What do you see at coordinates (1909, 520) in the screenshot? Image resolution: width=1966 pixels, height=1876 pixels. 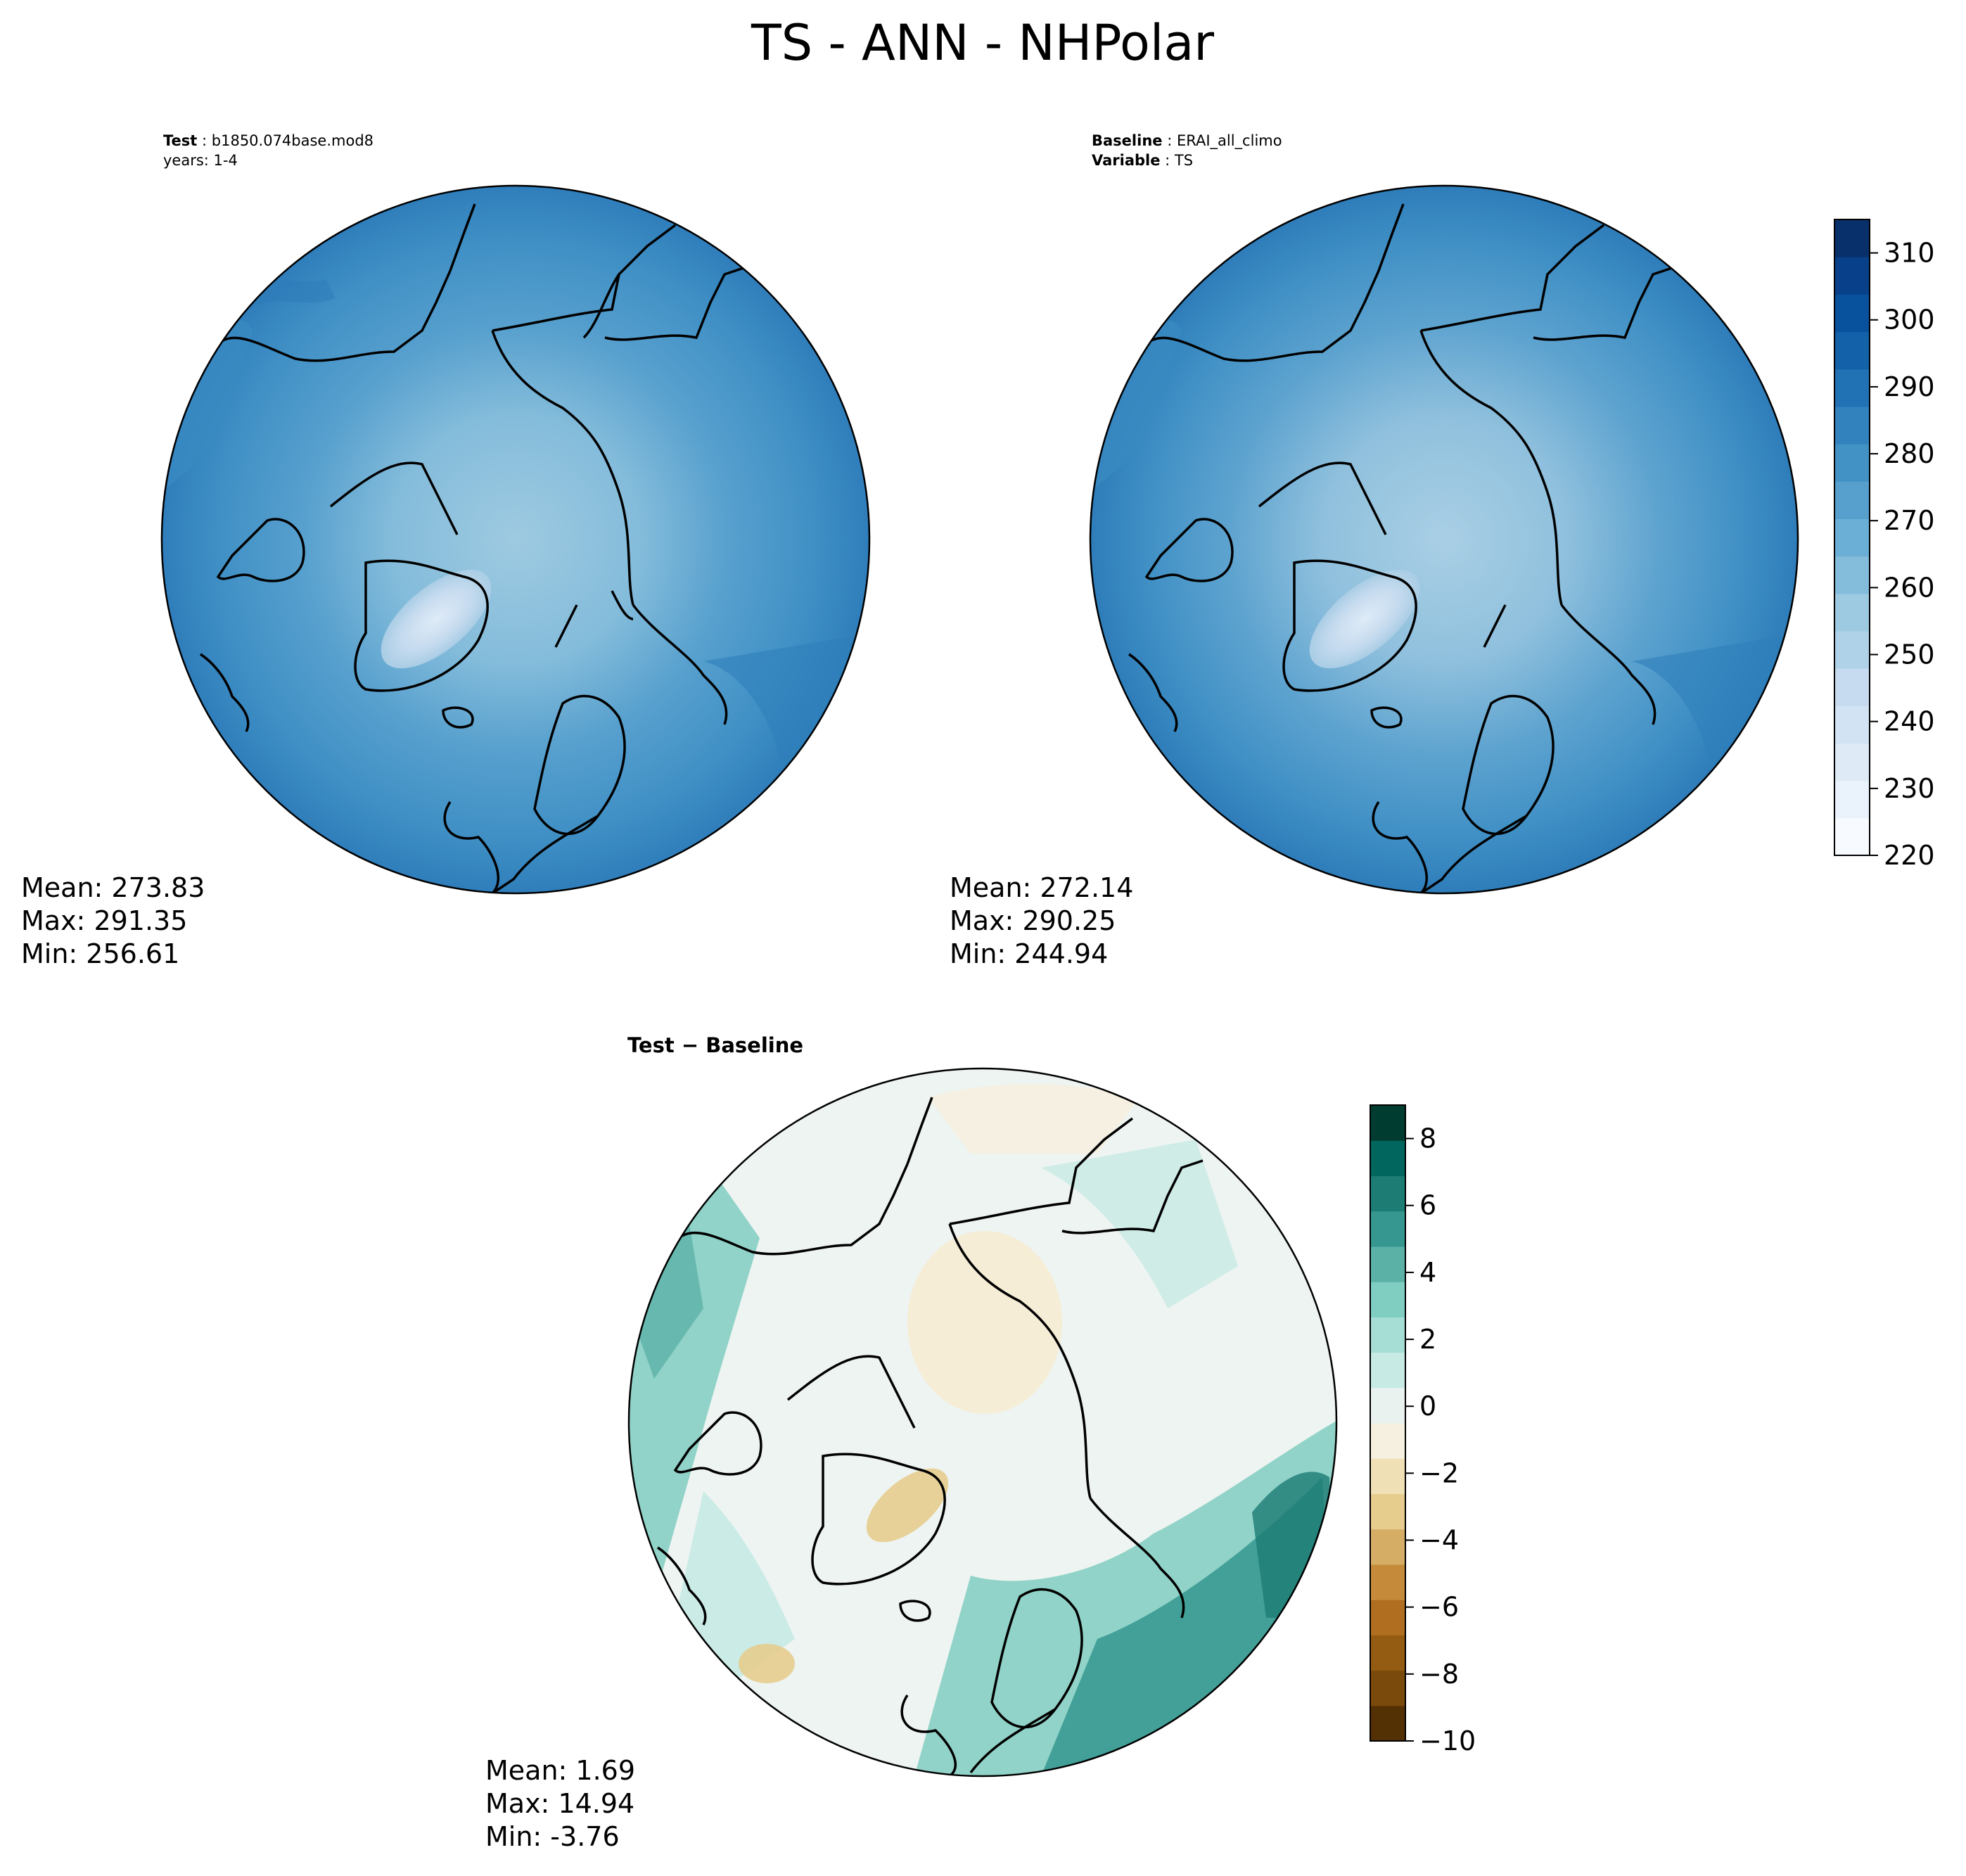 I see `main-colorbar-tick-label: 270` at bounding box center [1909, 520].